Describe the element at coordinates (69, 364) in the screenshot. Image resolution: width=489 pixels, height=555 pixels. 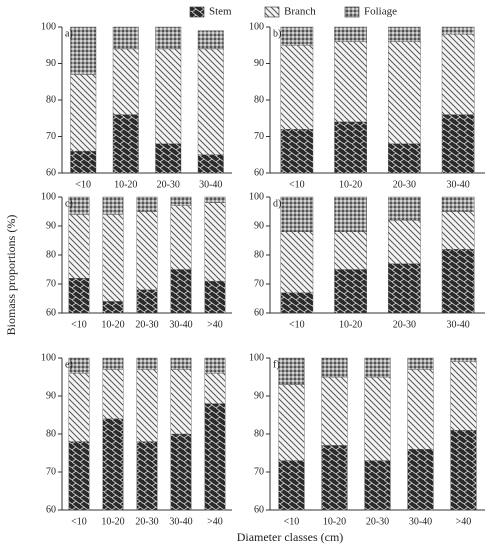
I see `panel-label: e)` at that location.